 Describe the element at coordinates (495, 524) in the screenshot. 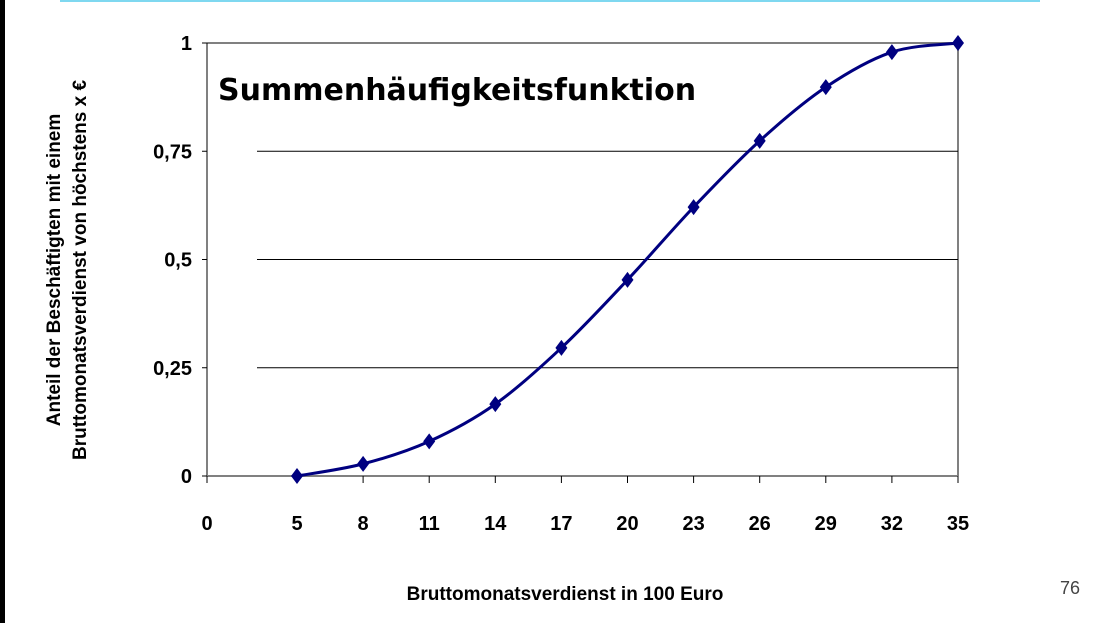

I see `x-tick-label: 14` at that location.